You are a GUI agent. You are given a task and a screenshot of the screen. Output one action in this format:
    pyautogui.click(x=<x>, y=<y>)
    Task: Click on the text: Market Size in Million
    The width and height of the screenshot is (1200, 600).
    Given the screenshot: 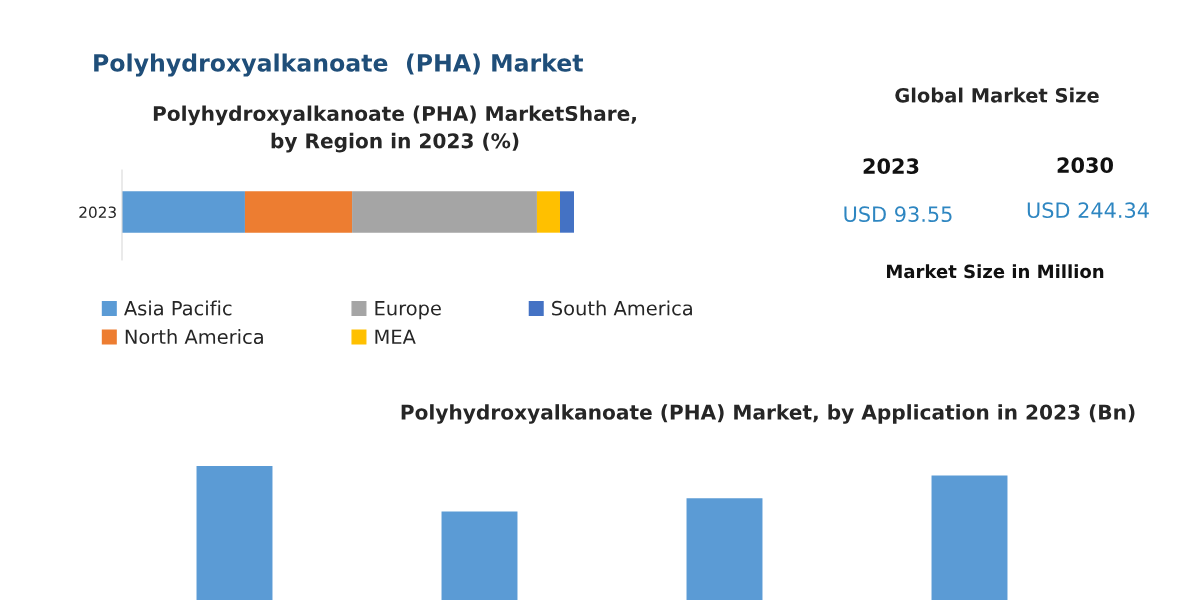 What is the action you would take?
    pyautogui.click(x=995, y=271)
    